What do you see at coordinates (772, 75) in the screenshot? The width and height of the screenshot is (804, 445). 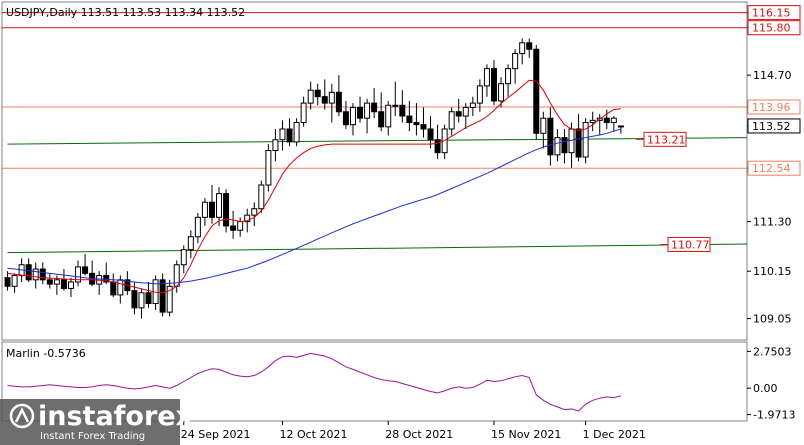 I see `y-tick-label: 114.70` at bounding box center [772, 75].